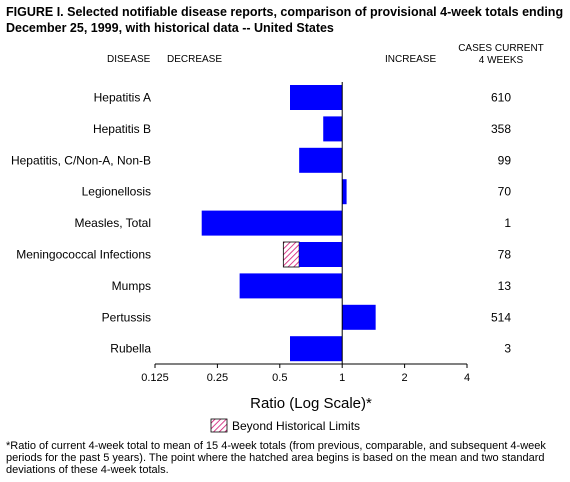 The image size is (570, 482). What do you see at coordinates (405, 378) in the screenshot?
I see `x-tick-label: 2` at bounding box center [405, 378].